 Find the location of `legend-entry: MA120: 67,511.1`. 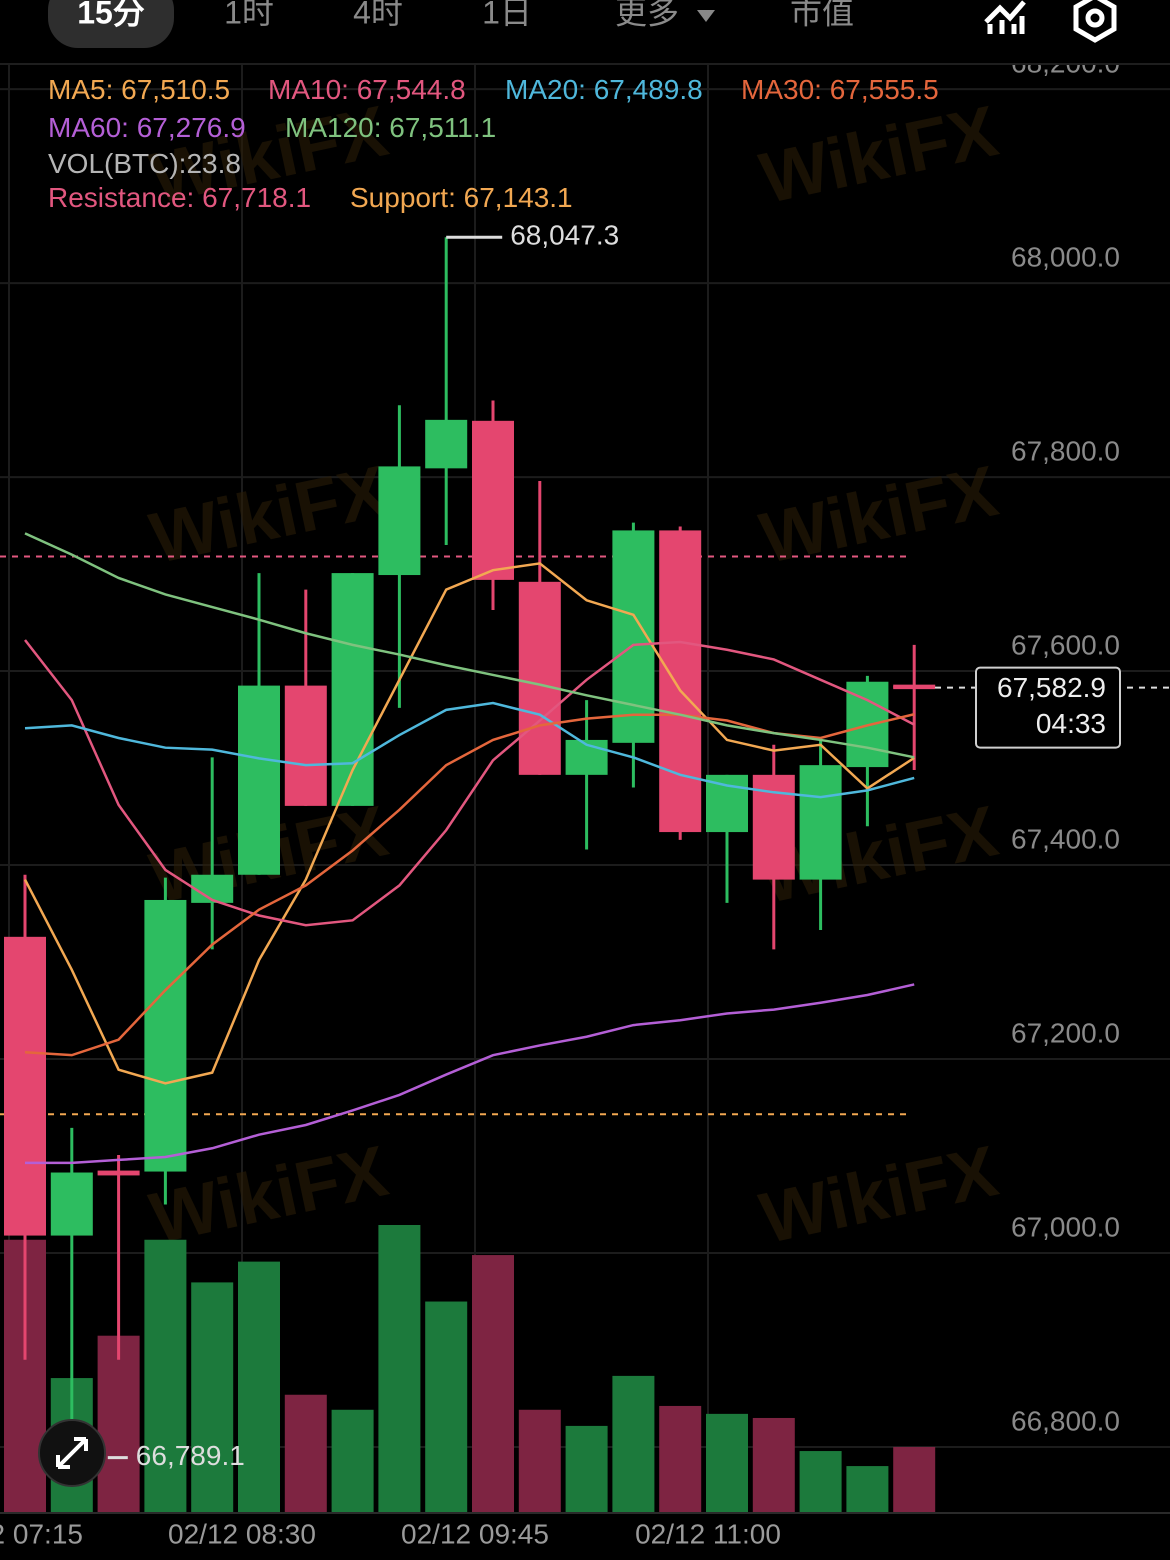

legend-entry: MA120: 67,511.1 is located at coordinates (390, 127).